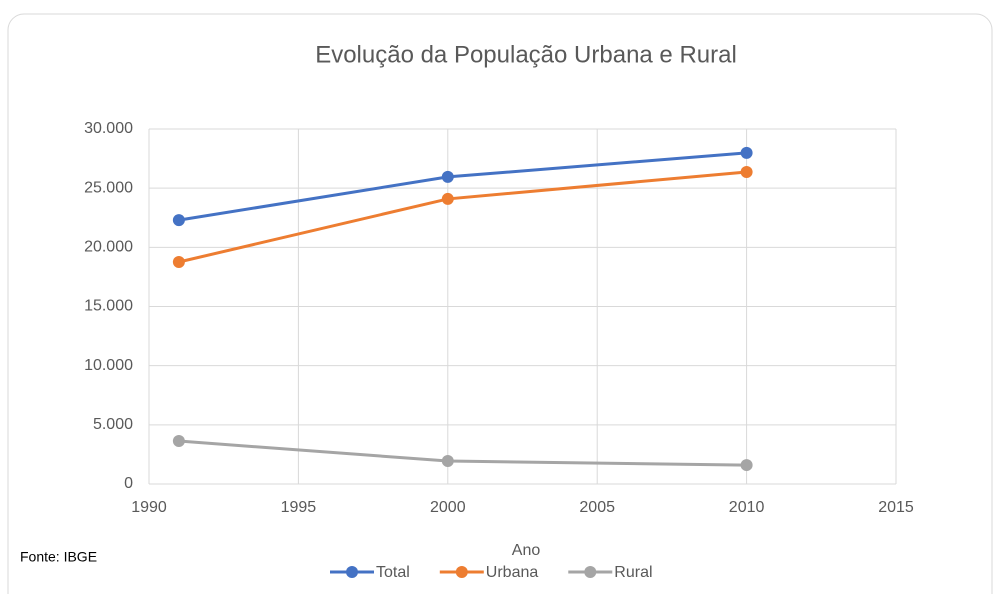 The width and height of the screenshot is (994, 594). I want to click on x-tick-label: 1995, so click(299, 507).